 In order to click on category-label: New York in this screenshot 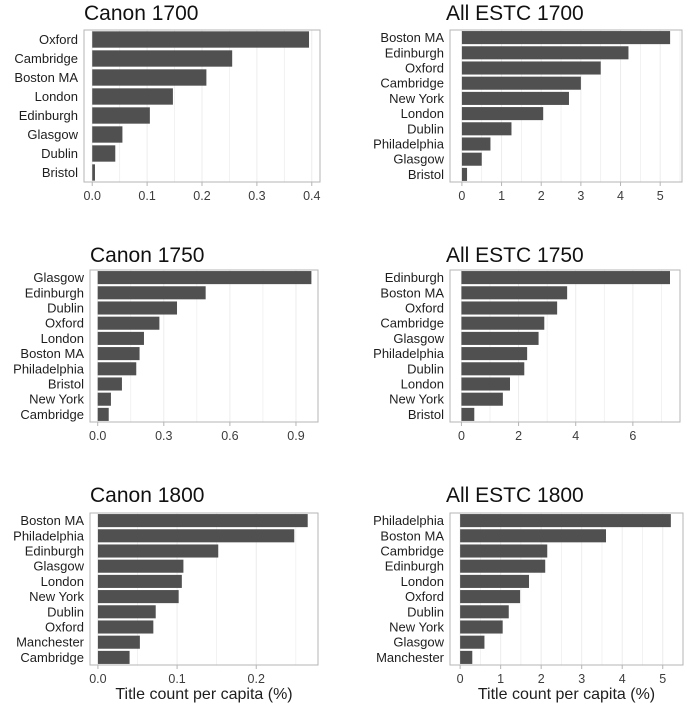, I will do `click(416, 98)`.